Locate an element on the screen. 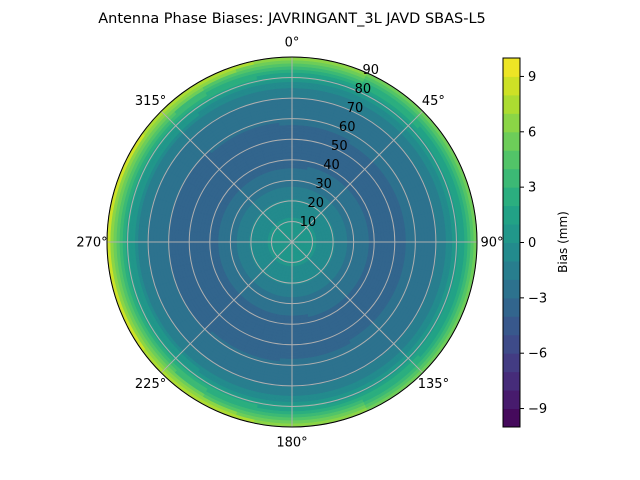  radial-tick-label: 10 is located at coordinates (308, 222).